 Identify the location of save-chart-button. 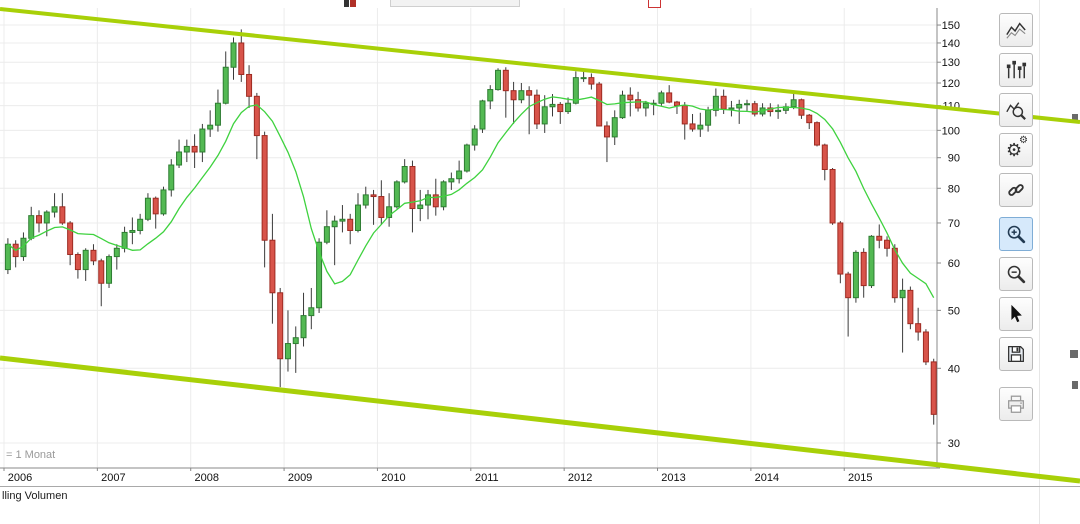
(1016, 354).